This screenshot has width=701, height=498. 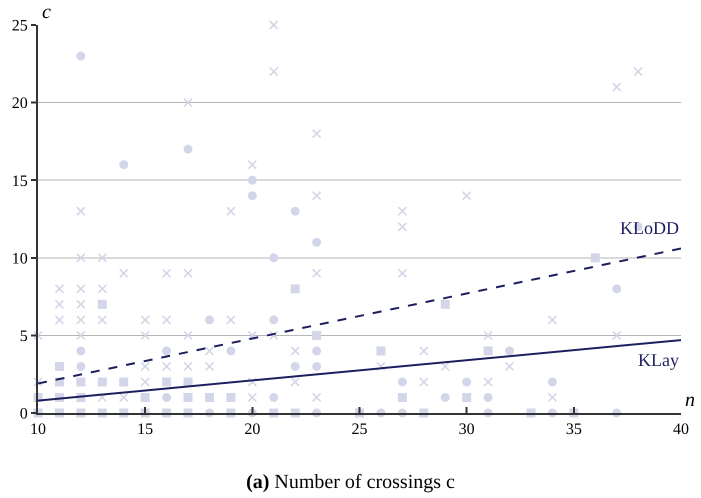 I want to click on y-tick-label: 5, so click(x=24, y=336).